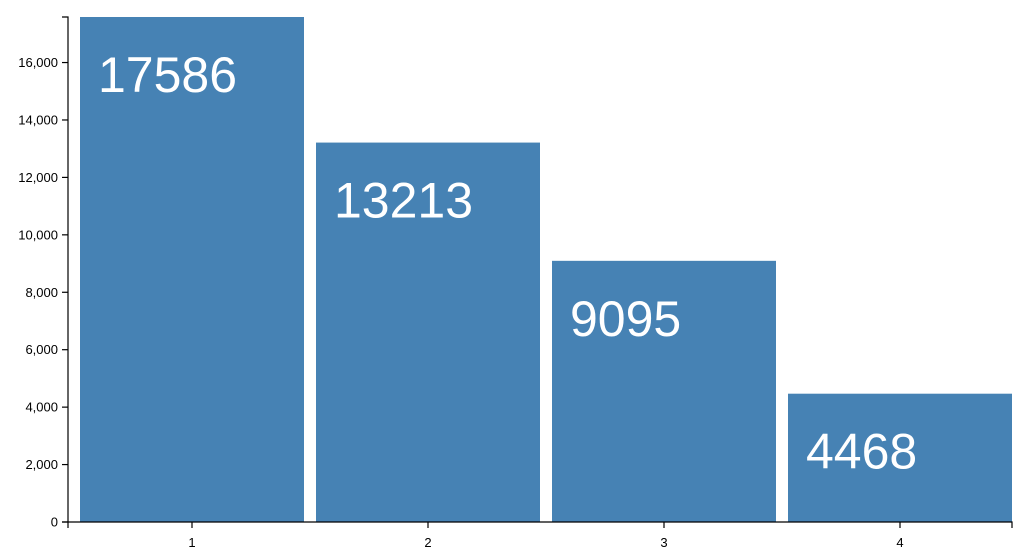 This screenshot has width=1024, height=555. I want to click on y-axis-line, so click(65, 269).